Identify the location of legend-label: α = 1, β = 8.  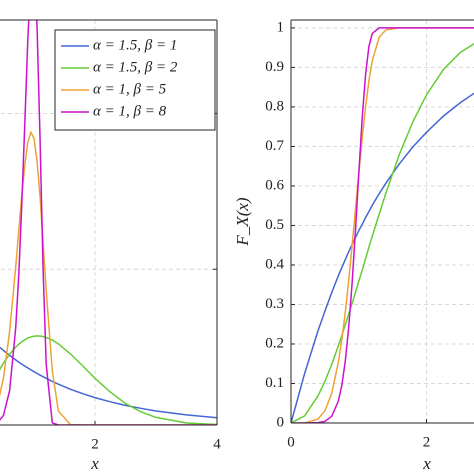
(130, 111).